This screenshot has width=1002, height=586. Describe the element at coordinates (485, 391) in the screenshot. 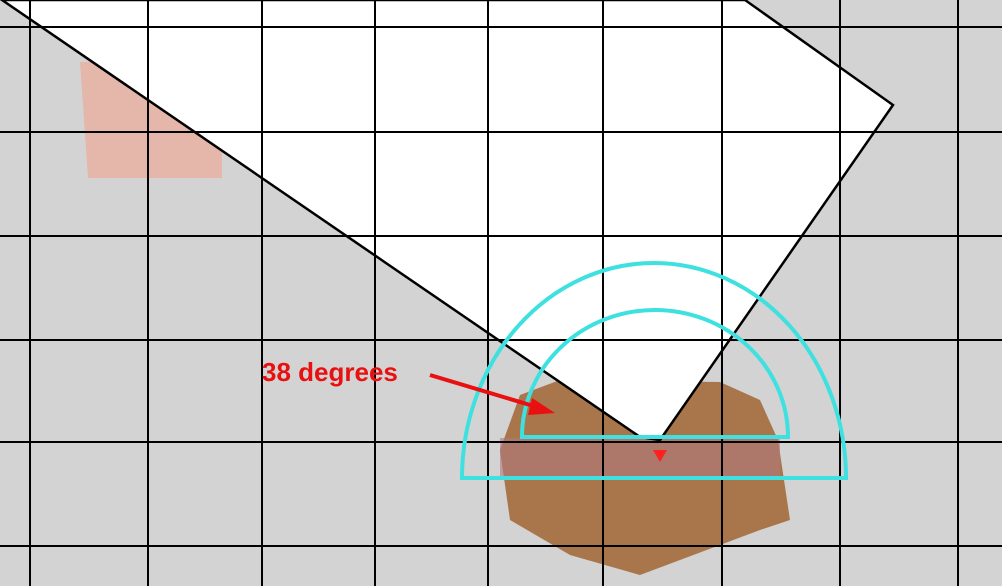

I see `arrow-shaft` at that location.